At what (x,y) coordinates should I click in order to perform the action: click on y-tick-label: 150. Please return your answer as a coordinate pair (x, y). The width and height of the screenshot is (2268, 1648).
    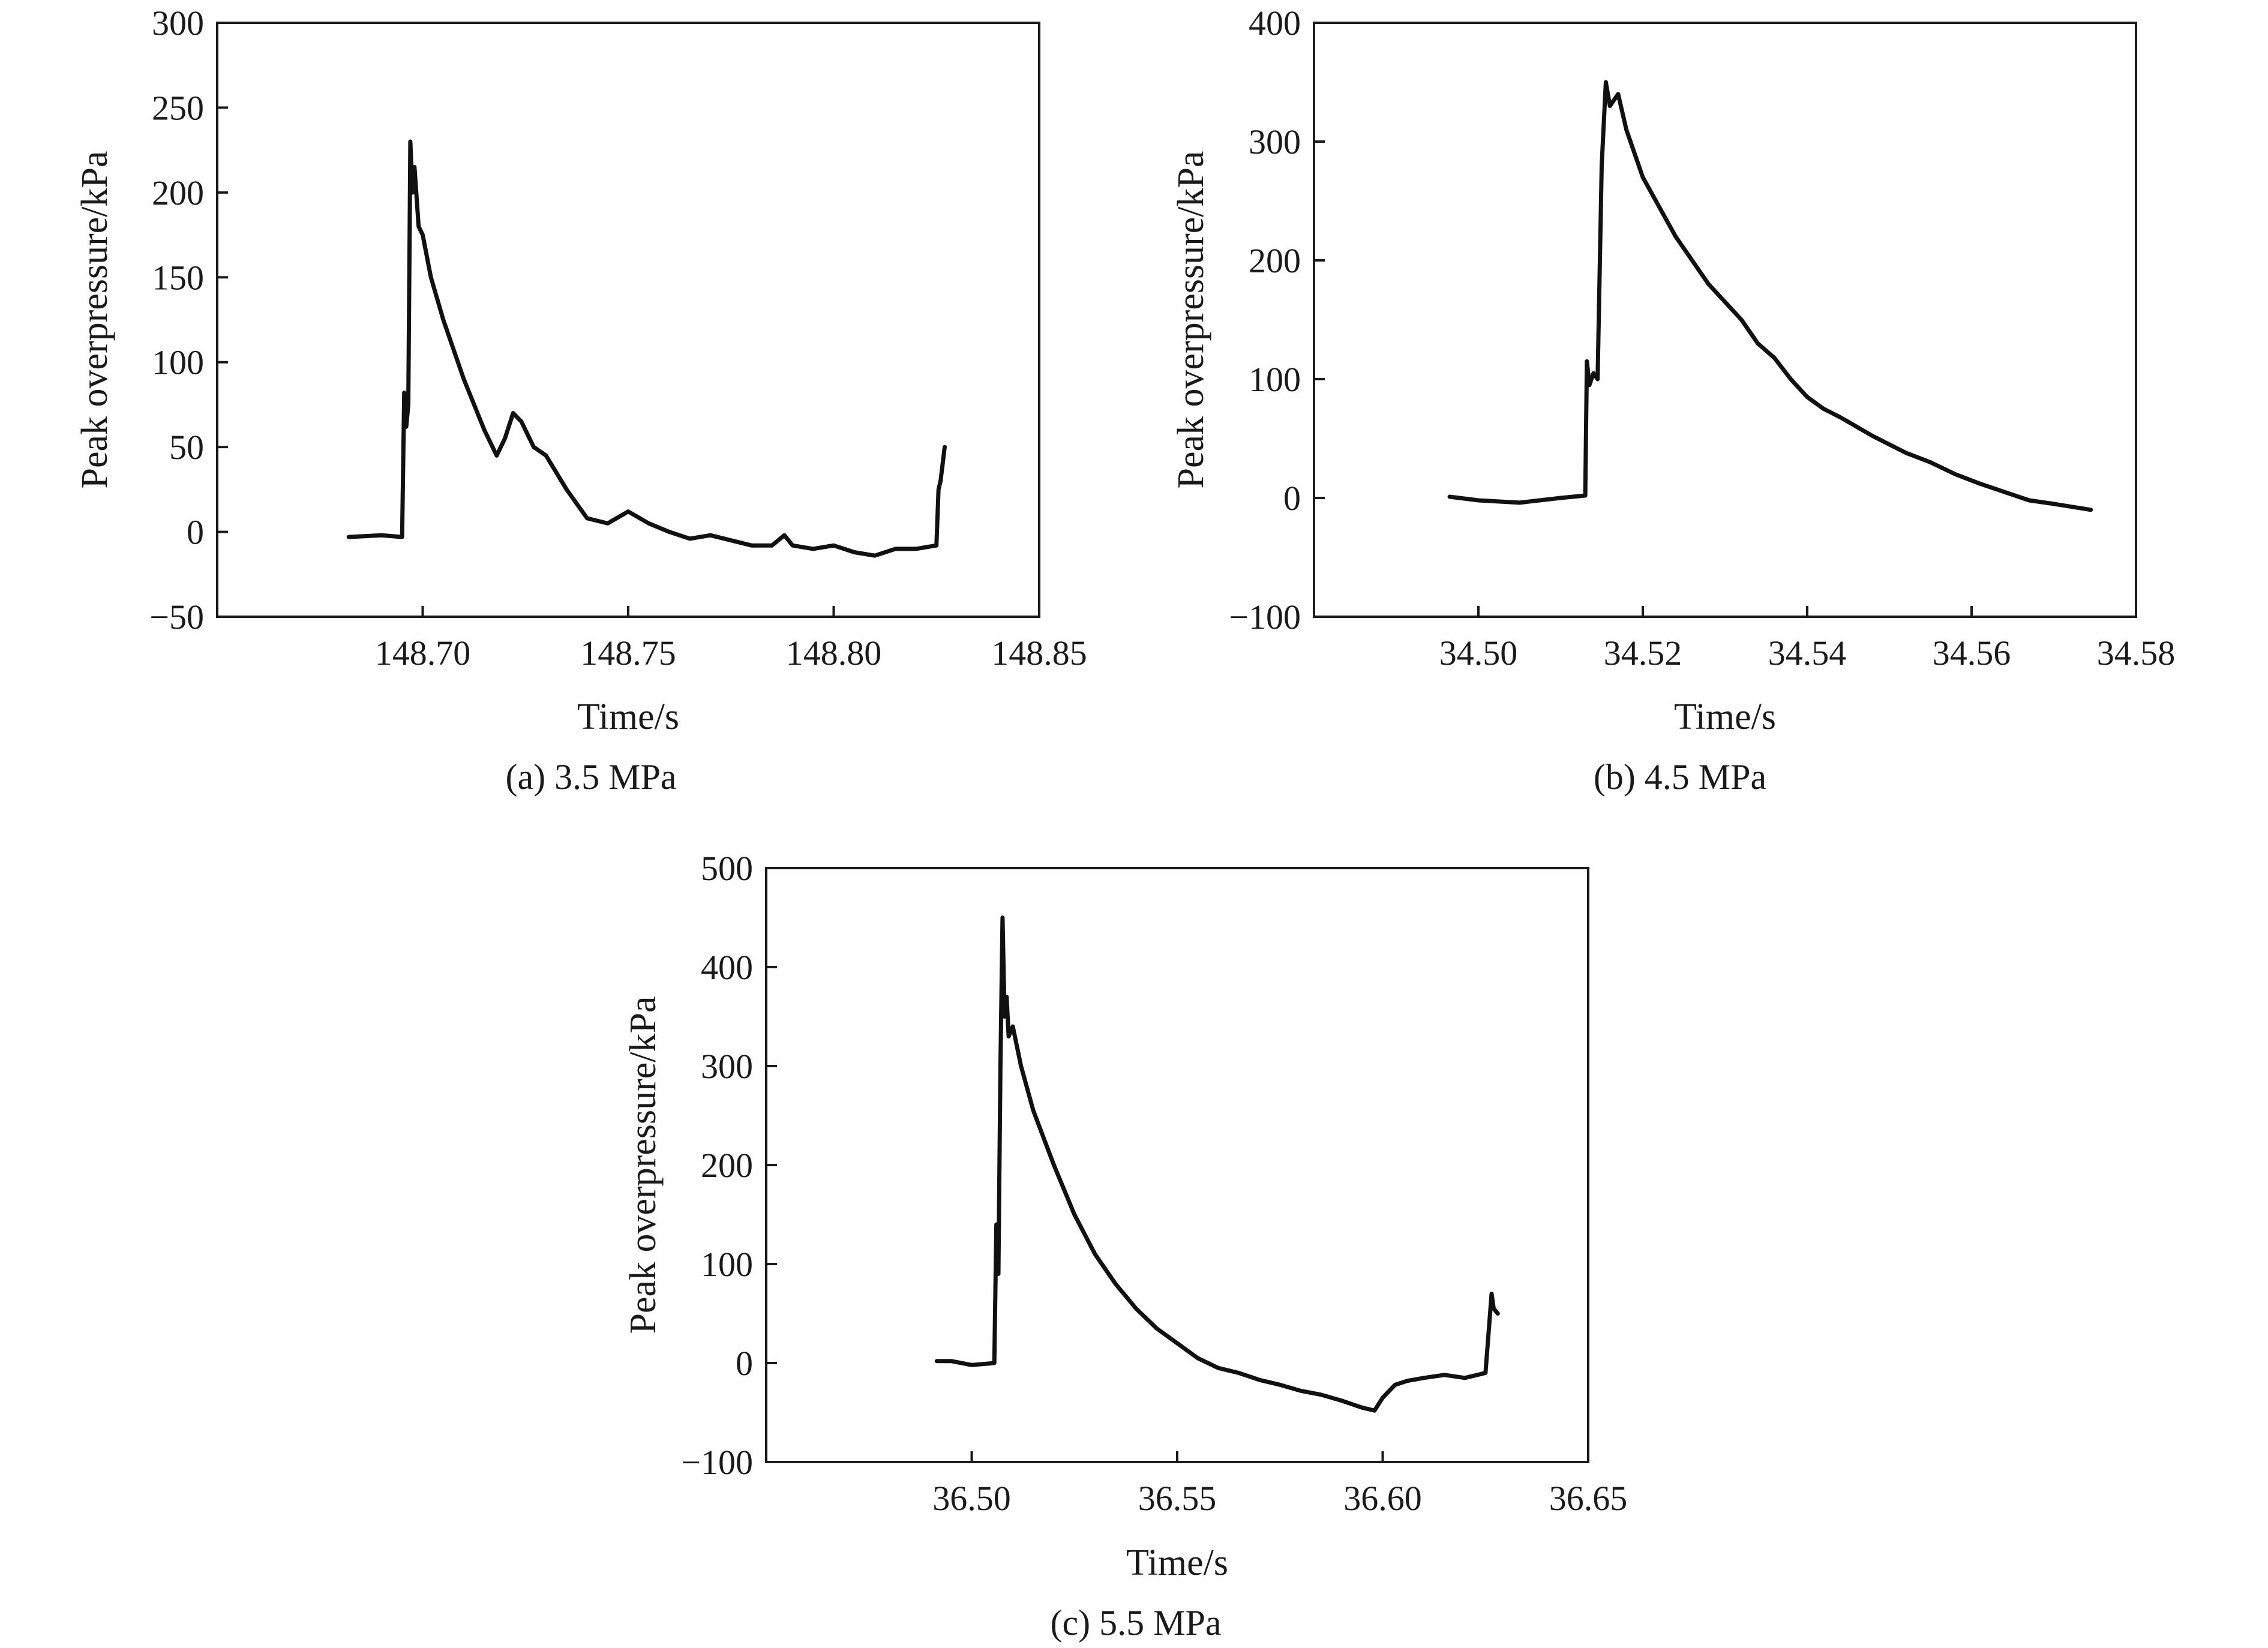
    Looking at the image, I should click on (178, 277).